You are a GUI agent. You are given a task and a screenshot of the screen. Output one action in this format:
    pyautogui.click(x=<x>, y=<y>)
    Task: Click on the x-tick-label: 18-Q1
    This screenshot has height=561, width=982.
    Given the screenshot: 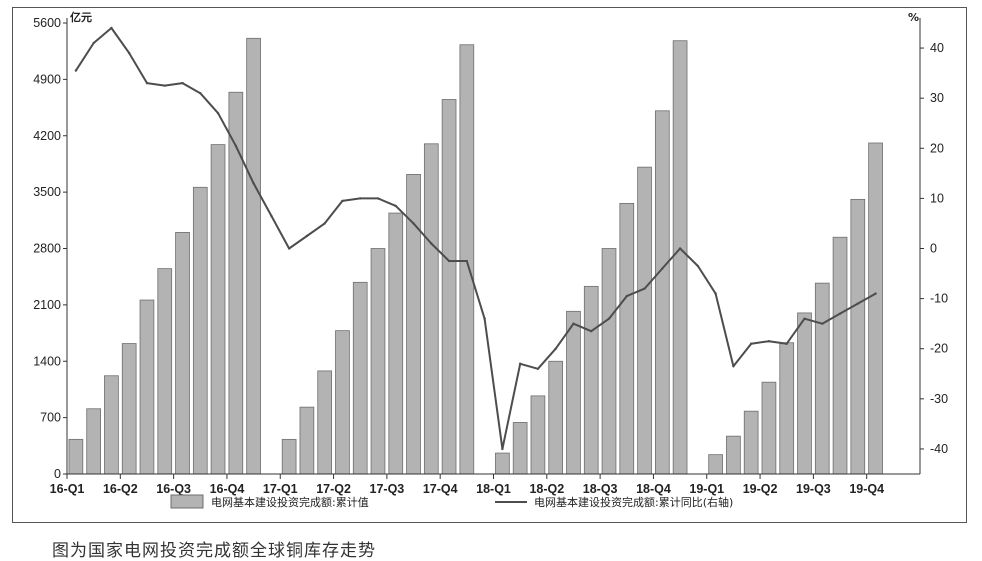 What is the action you would take?
    pyautogui.click(x=493, y=489)
    